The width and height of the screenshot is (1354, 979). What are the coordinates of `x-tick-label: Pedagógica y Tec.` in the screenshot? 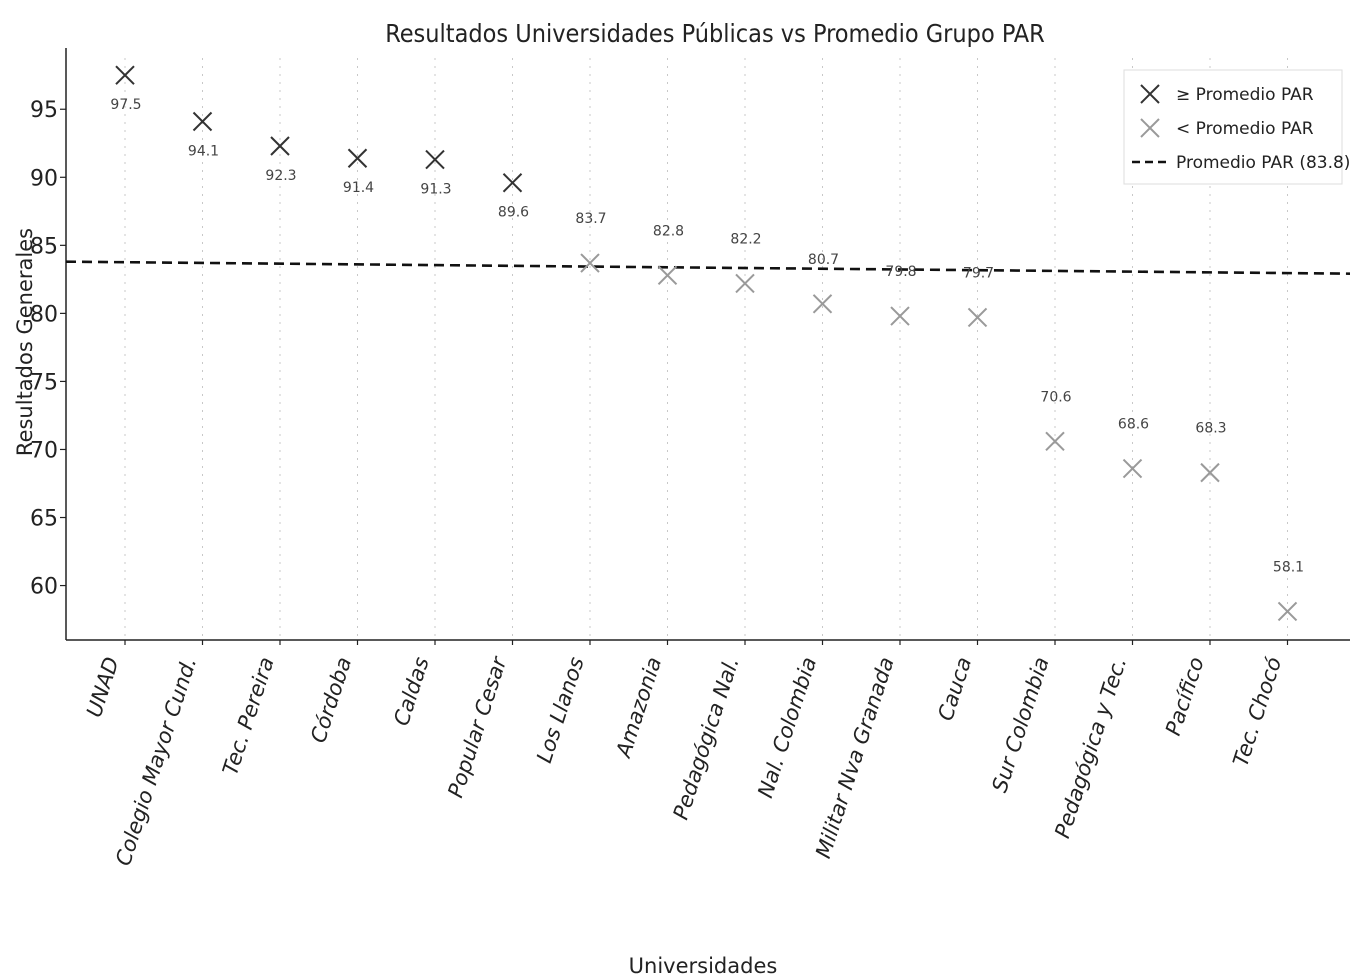 It's located at (1090, 747).